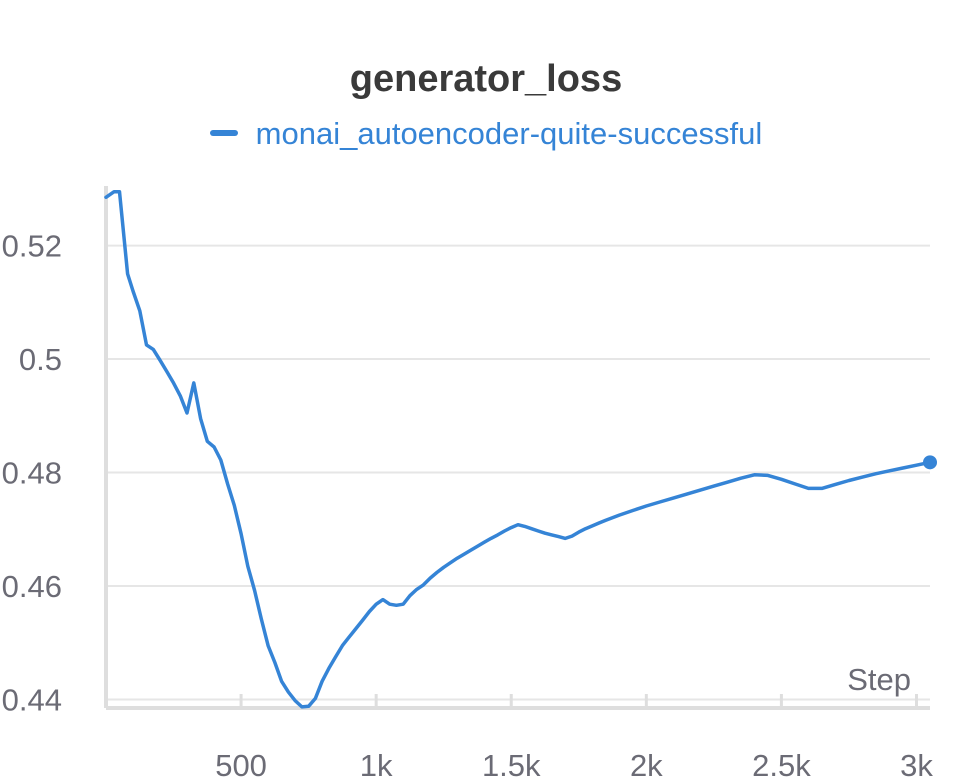 The height and width of the screenshot is (783, 972). What do you see at coordinates (511, 765) in the screenshot?
I see `x-tick-label: 1.5k` at bounding box center [511, 765].